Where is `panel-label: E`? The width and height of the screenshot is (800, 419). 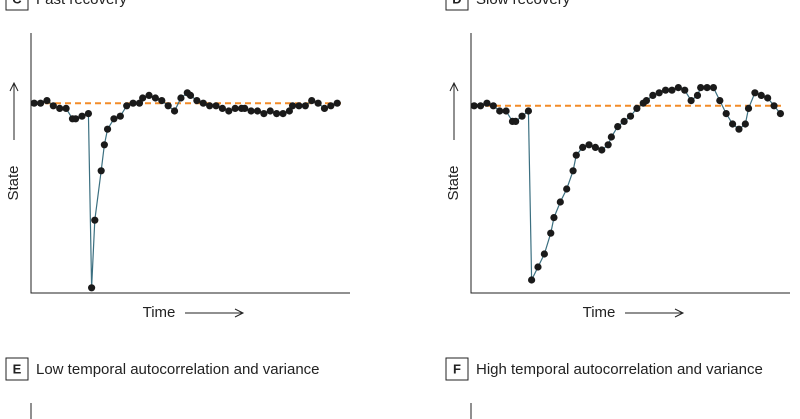 panel-label: E is located at coordinates (17, 368).